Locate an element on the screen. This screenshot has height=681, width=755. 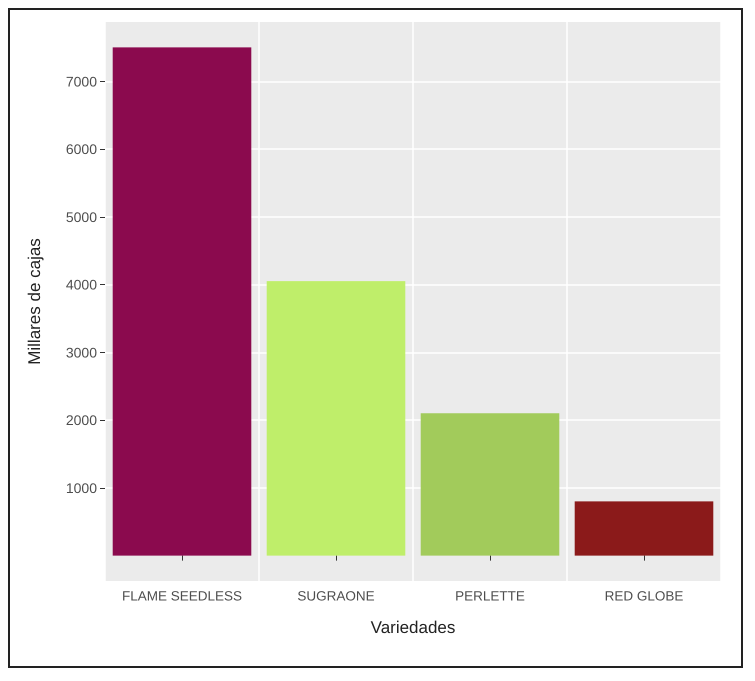
y-tick-label: 6000 is located at coordinates (82, 149).